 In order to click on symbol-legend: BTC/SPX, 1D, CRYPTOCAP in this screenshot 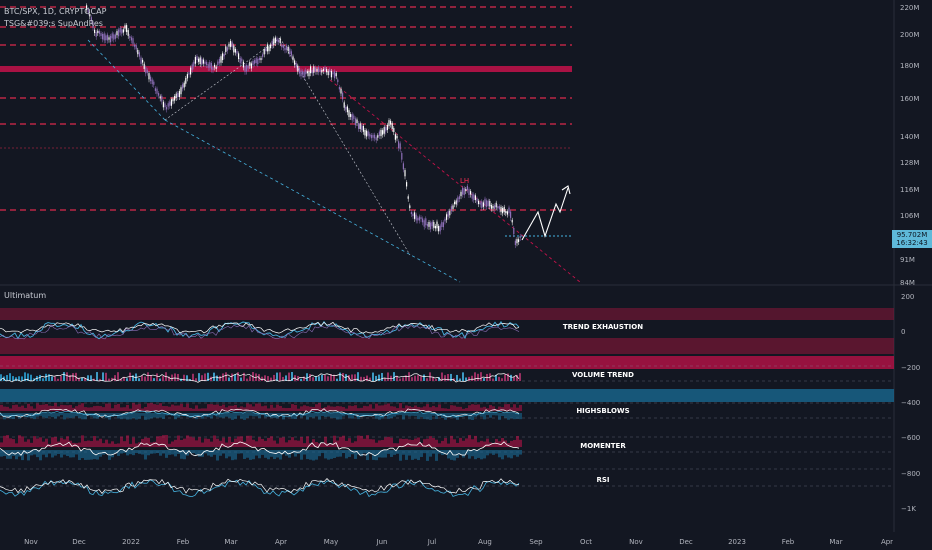, I will do `click(55, 11)`.